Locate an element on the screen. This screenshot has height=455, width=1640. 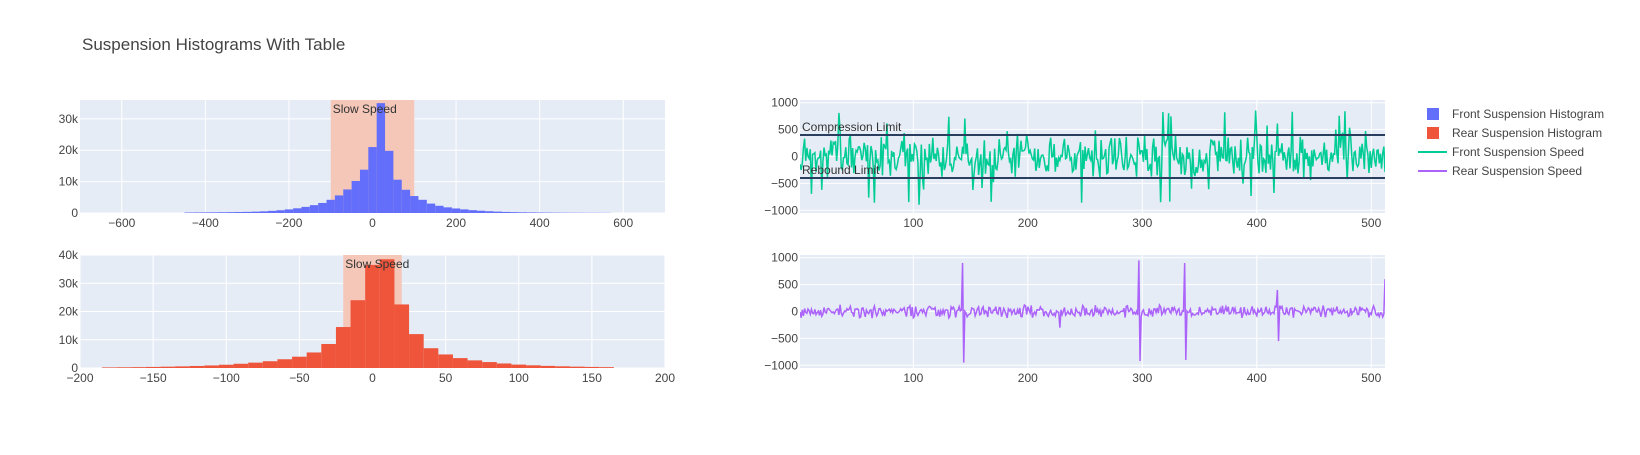
legend-item: Front Suspension Speed is located at coordinates (1501, 152).